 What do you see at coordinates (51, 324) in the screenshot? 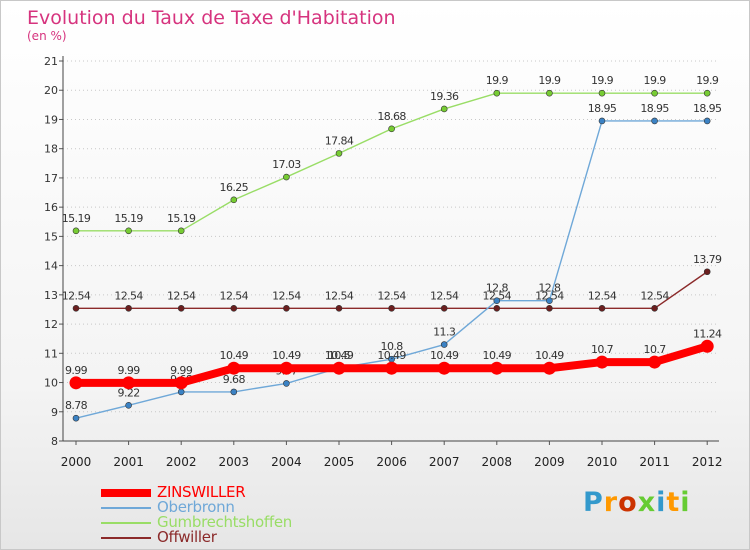
I see `y-tick-label: 12` at bounding box center [51, 324].